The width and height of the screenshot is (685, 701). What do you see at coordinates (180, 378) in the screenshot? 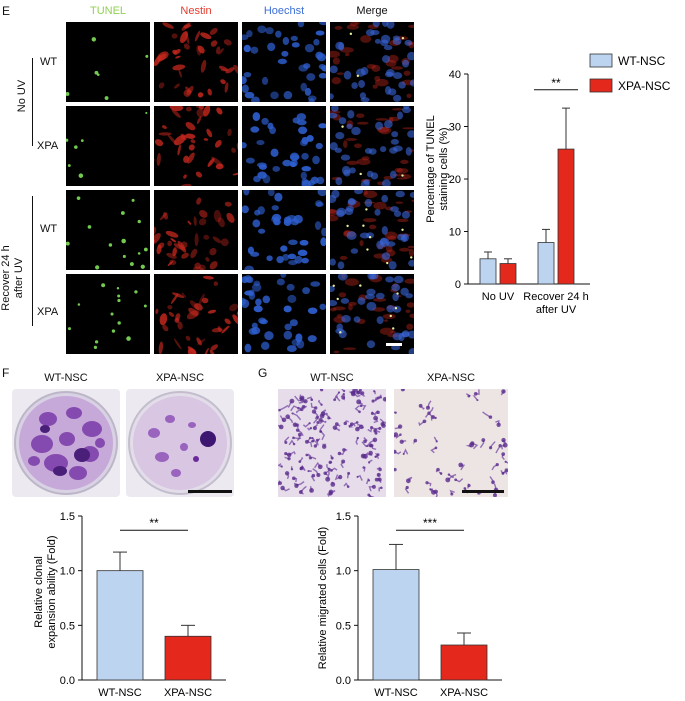
I see `photo-f-right-label: XPA-NSC` at bounding box center [180, 378].